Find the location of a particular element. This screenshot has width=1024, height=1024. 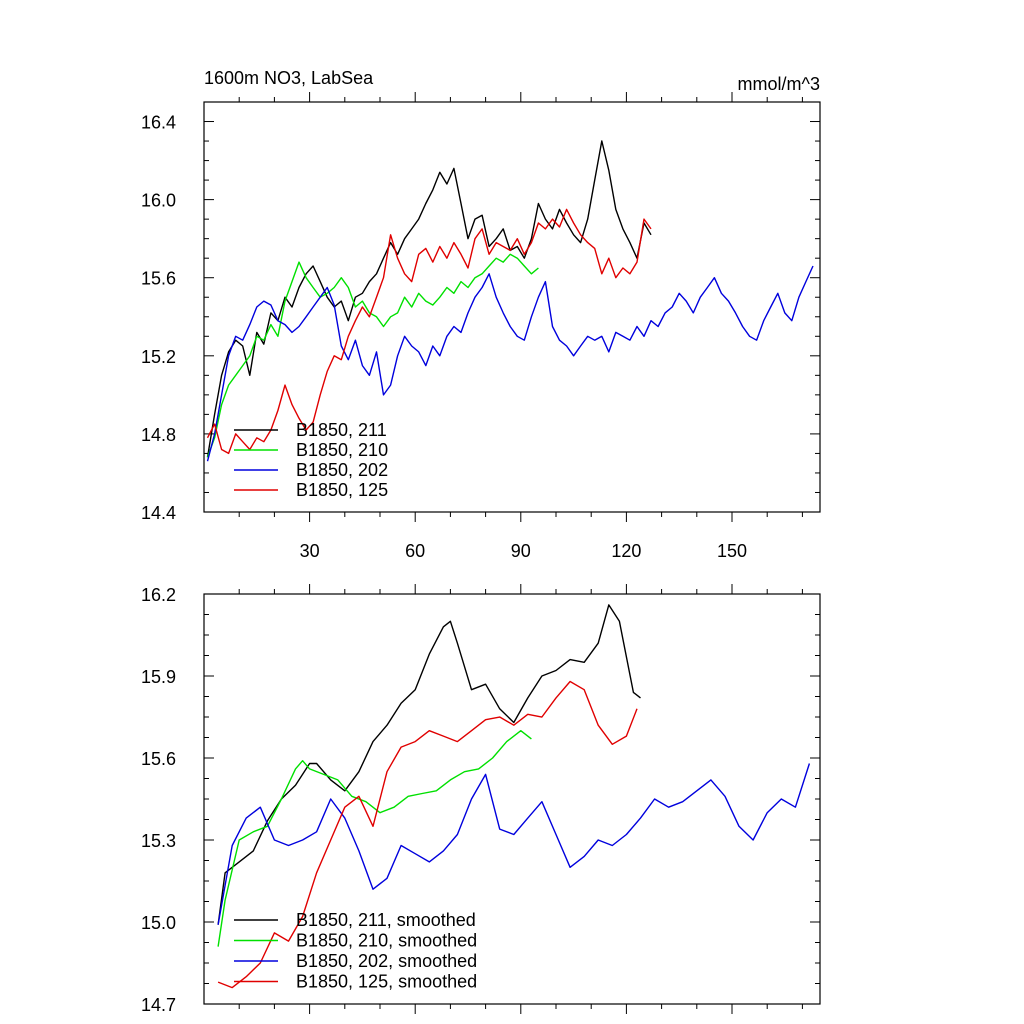

series-line-b1850-202-smoothed is located at coordinates (514, 844).